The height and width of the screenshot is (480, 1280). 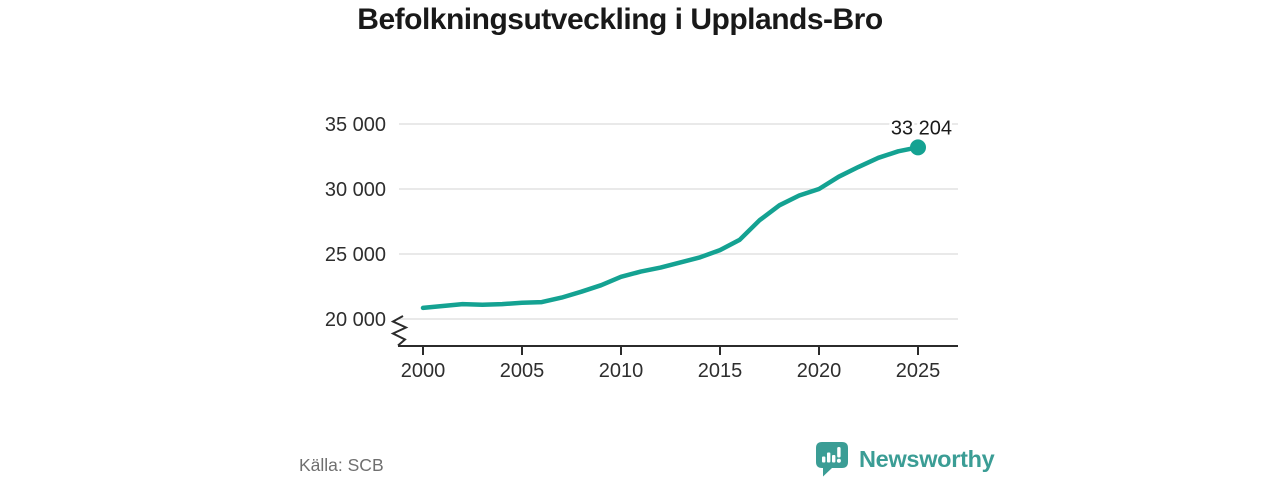 I want to click on y-tick-label: 35 000, so click(x=355, y=125).